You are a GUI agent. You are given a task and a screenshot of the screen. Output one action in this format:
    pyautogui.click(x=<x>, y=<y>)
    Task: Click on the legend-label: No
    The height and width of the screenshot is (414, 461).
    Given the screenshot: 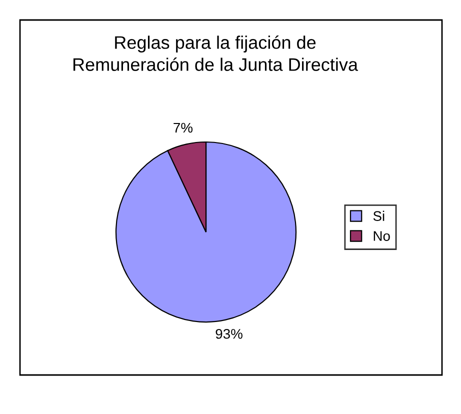 What is the action you would take?
    pyautogui.click(x=382, y=236)
    